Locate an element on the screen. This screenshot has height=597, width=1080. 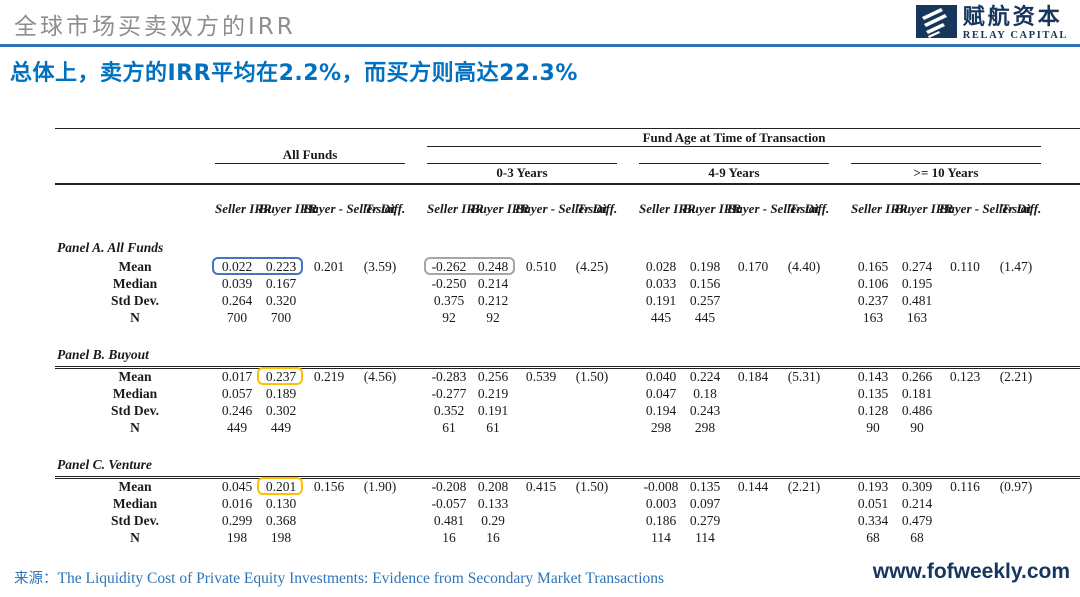
value-cell: 92 is located at coordinates (493, 317).